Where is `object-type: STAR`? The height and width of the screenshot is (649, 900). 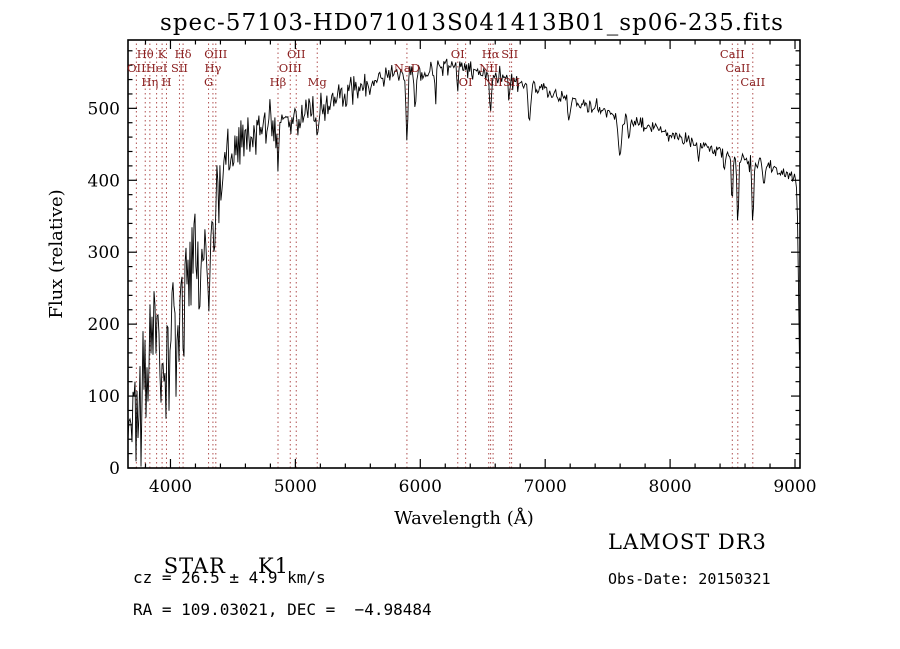
object-type: STAR is located at coordinates (194, 566).